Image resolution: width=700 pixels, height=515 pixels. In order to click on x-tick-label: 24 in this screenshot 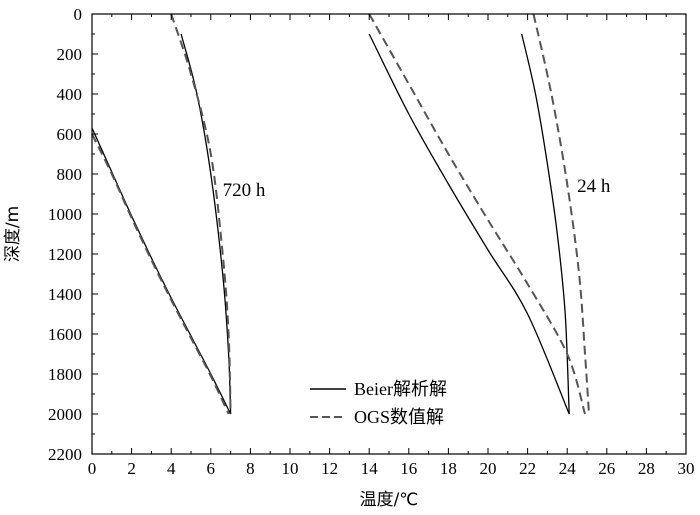, I will do `click(568, 468)`.